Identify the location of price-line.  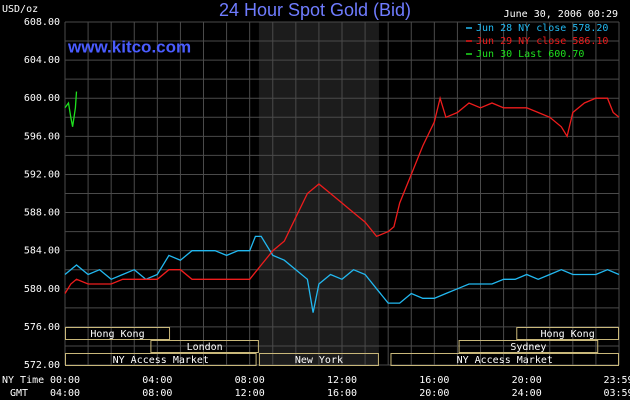
(71, 109).